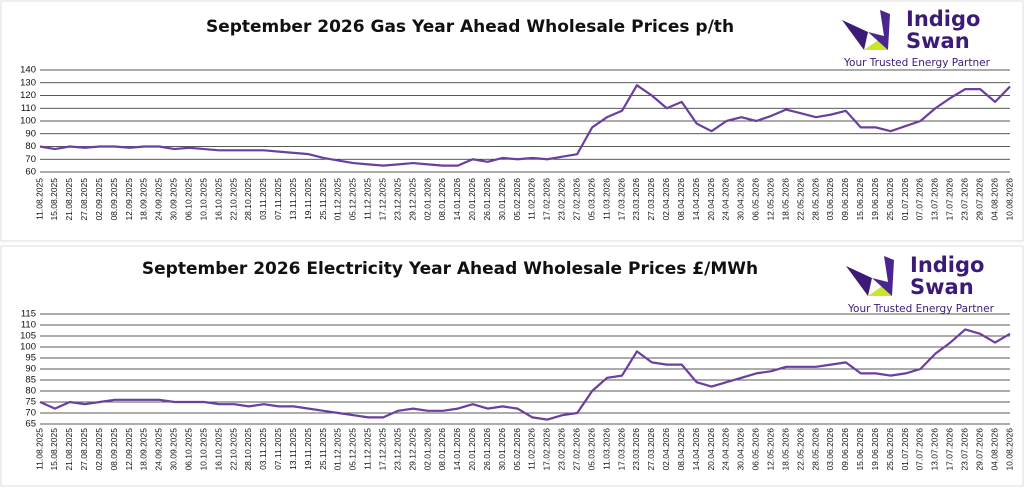 The image size is (1024, 491). I want to click on y-tick-label: 100, so click(28, 121).